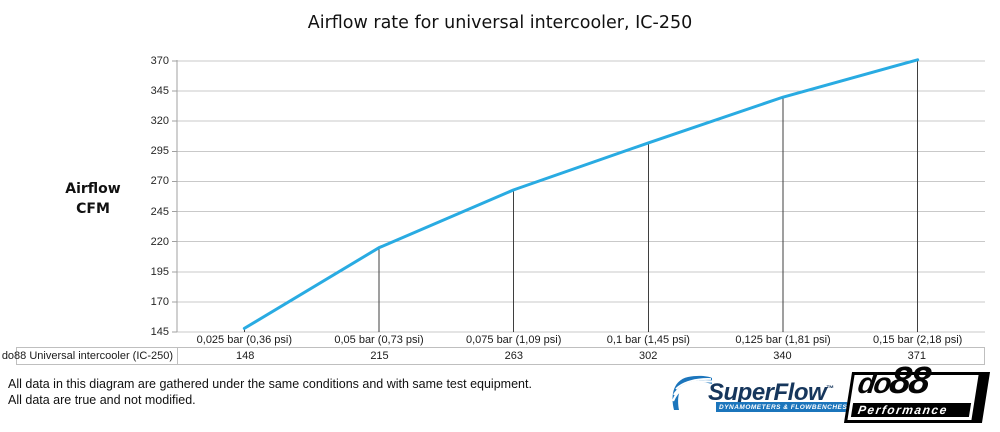  What do you see at coordinates (648, 340) in the screenshot?
I see `x-category-label: 0,1 bar (1,45 psi)` at bounding box center [648, 340].